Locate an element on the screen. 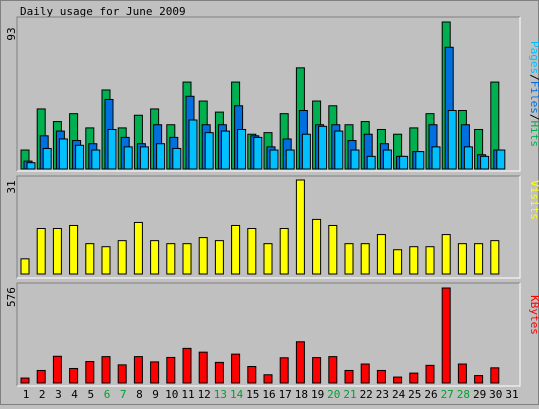 The width and height of the screenshot is (539, 409). kbytes-max-label: 576 is located at coordinates (11, 297).